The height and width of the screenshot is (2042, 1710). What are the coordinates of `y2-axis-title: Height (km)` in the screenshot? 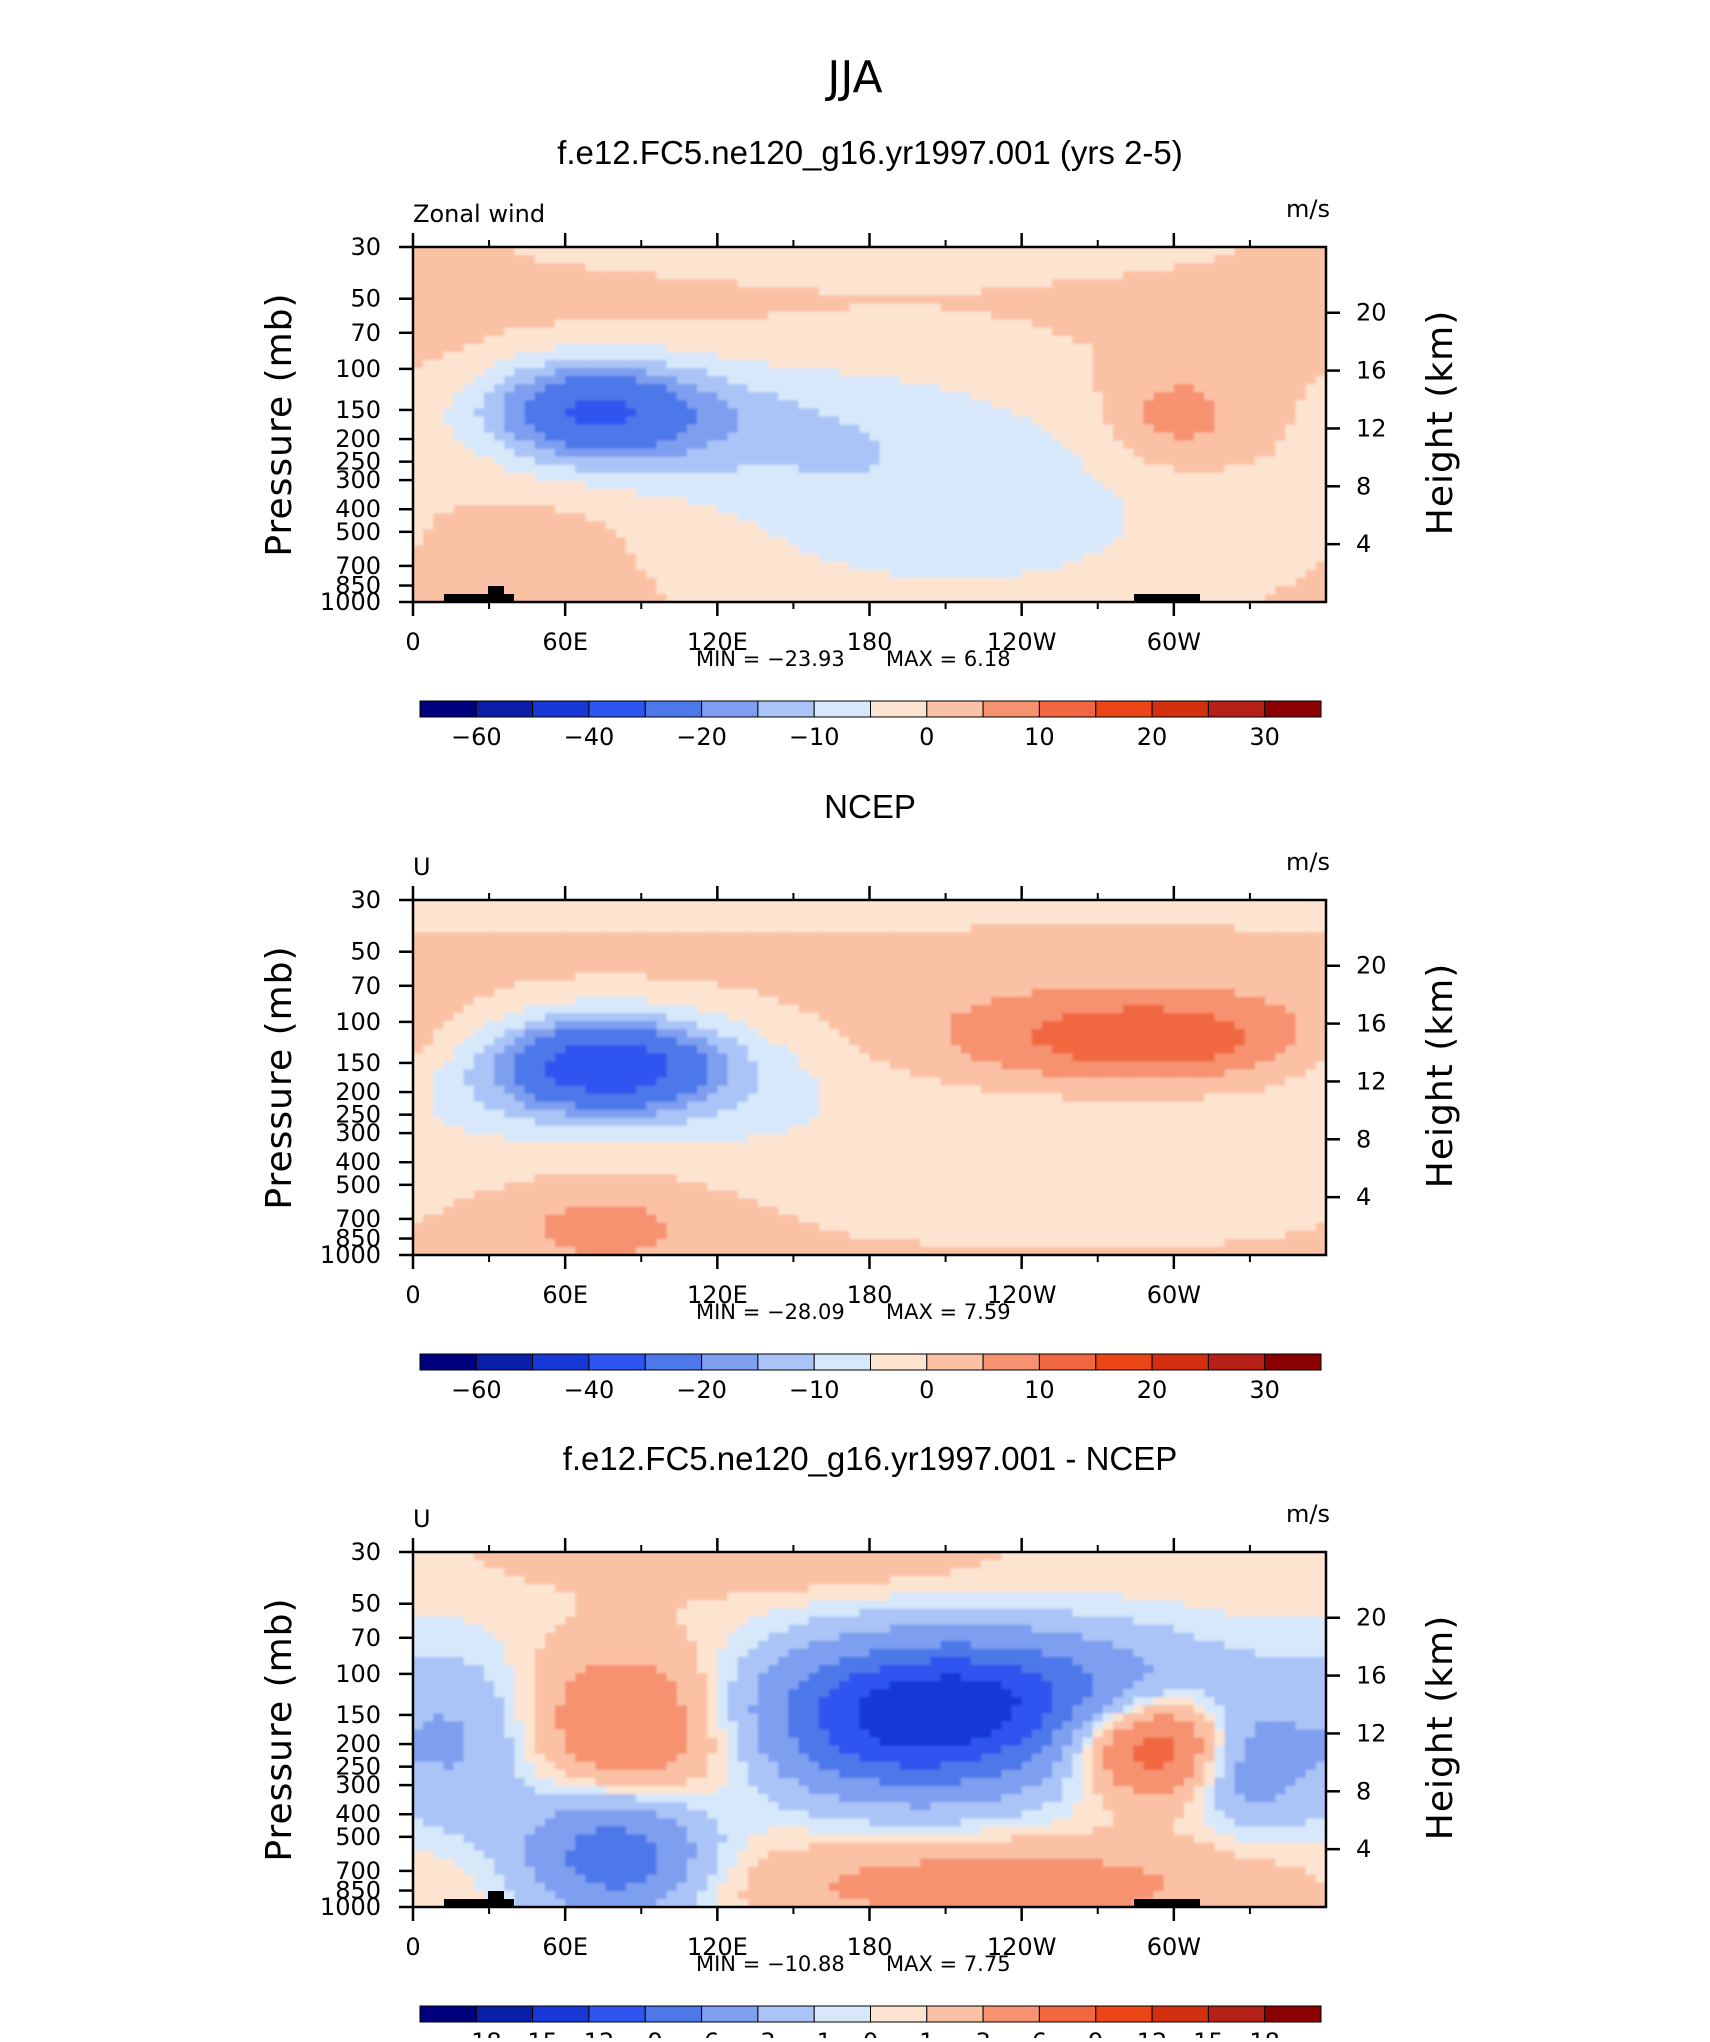 It's located at (1440, 422).